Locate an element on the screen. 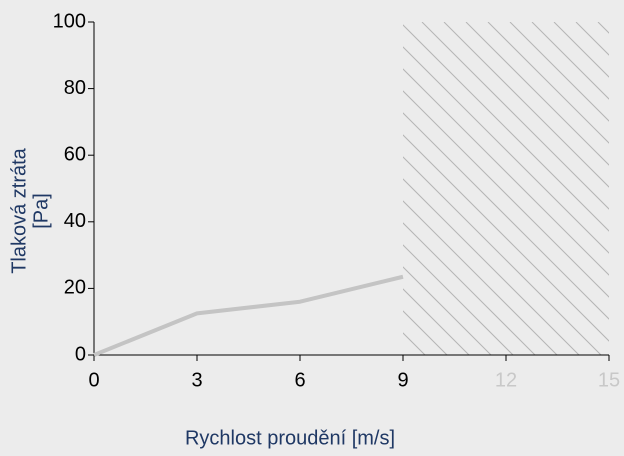 This screenshot has width=624, height=456. x-tick-label: 3 is located at coordinates (196, 380).